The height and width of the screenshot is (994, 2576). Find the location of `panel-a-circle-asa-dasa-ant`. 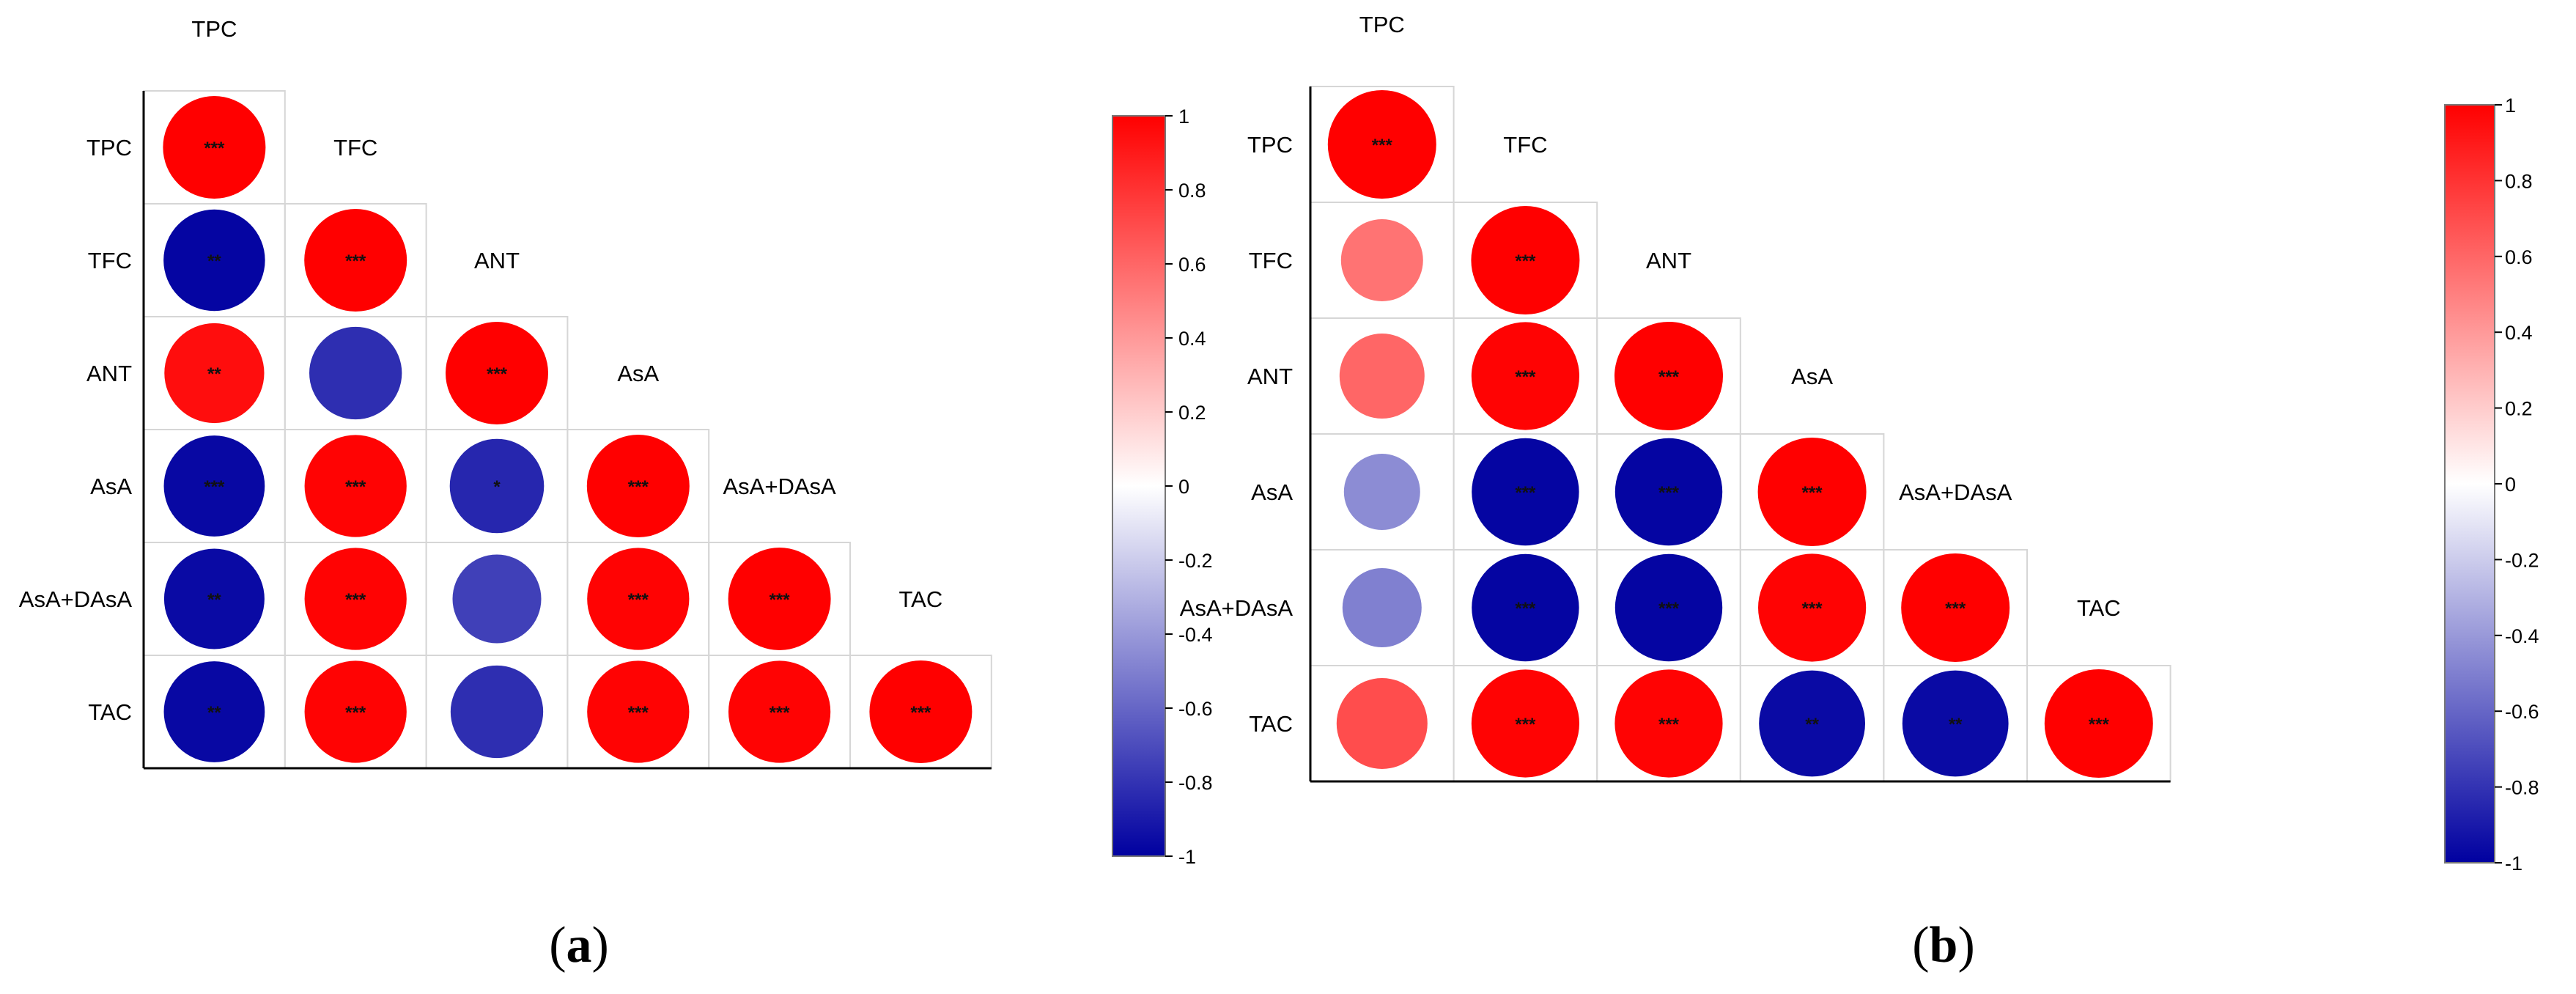

panel-a-circle-asa-dasa-ant is located at coordinates (497, 599).